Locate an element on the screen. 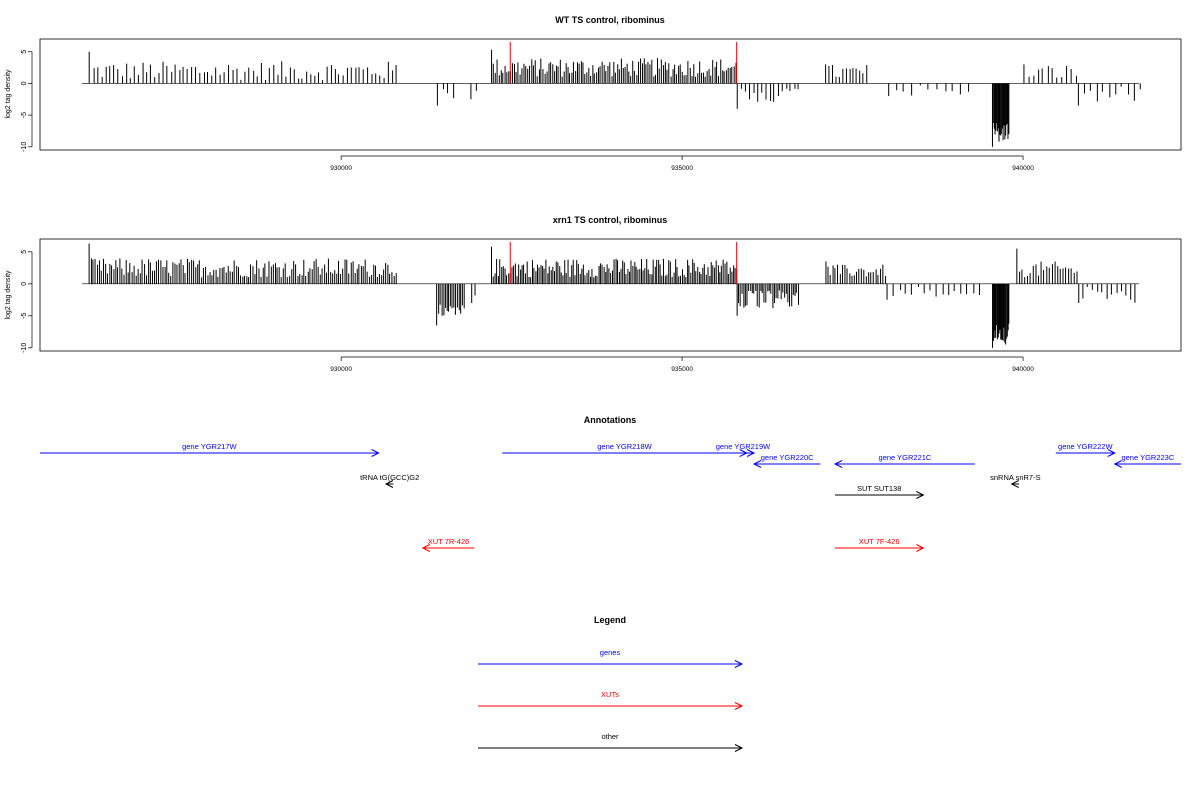 This screenshot has height=800, width=1200. legend-label: XUTs is located at coordinates (610, 694).